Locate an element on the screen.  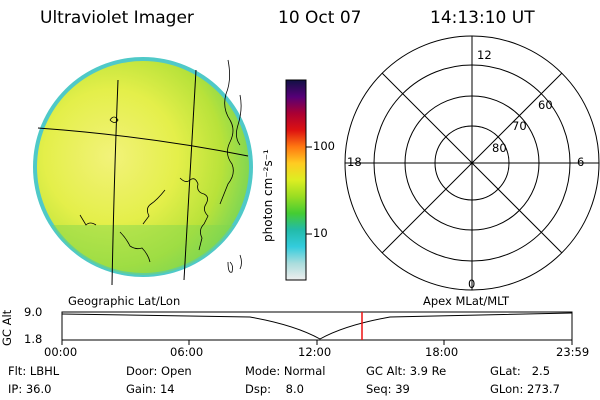
time-tick-2359: 23:59 is located at coordinates (573, 352).